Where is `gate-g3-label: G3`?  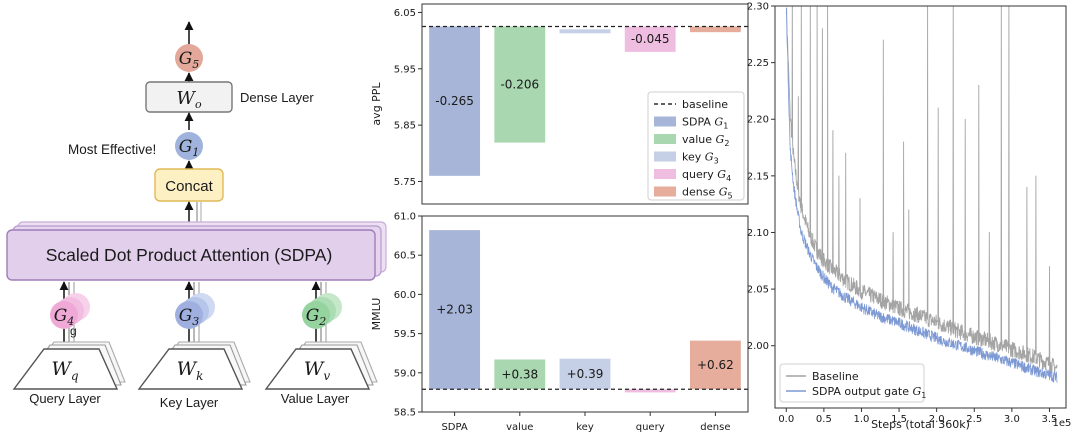 gate-g3-label: G3 is located at coordinates (189, 317).